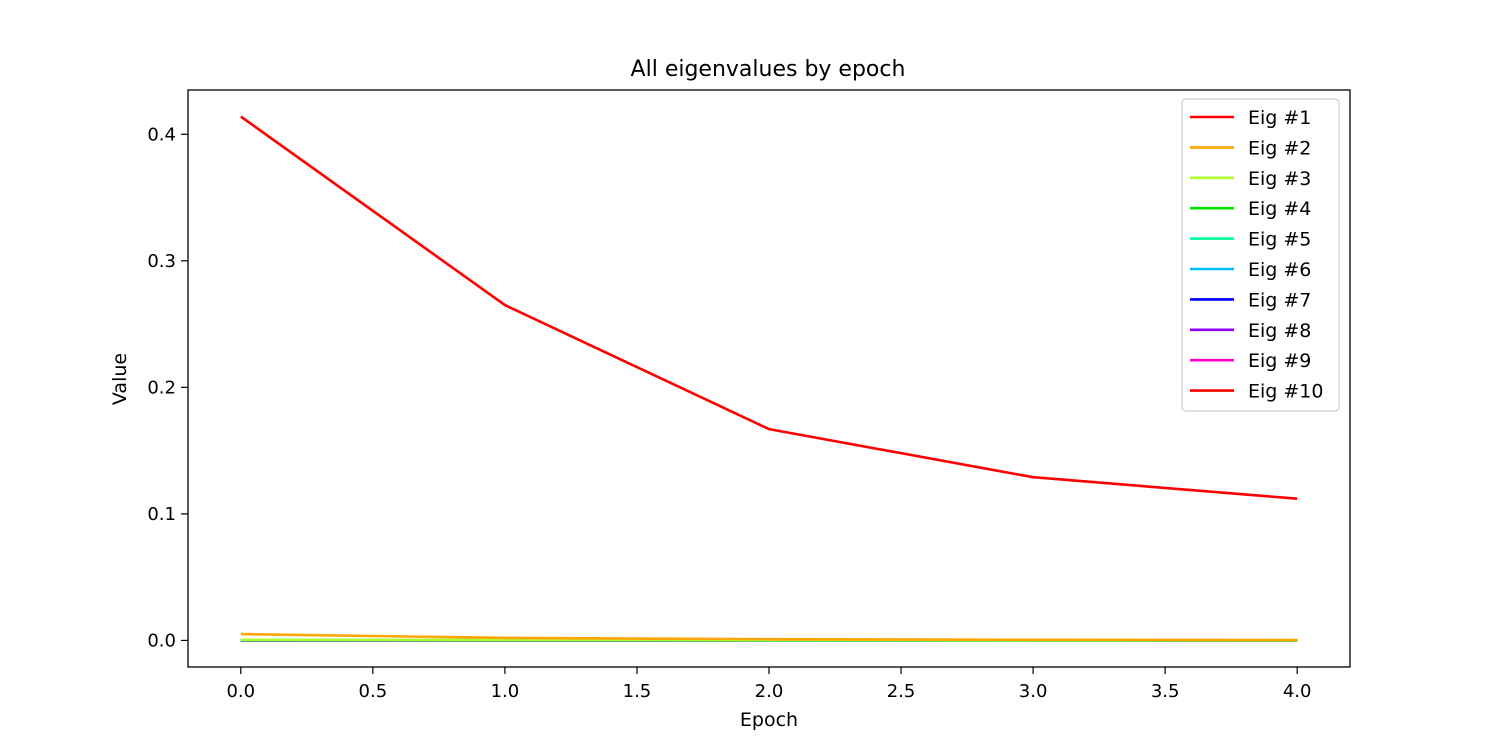  What do you see at coordinates (1279, 240) in the screenshot?
I see `legend-entry-label: Eig #5` at bounding box center [1279, 240].